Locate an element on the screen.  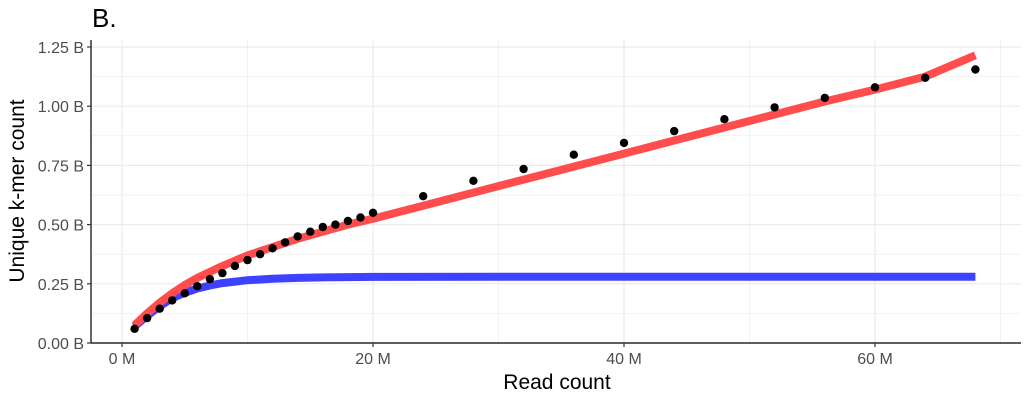
y-tick-label: 1.25 B is located at coordinates (61, 48).